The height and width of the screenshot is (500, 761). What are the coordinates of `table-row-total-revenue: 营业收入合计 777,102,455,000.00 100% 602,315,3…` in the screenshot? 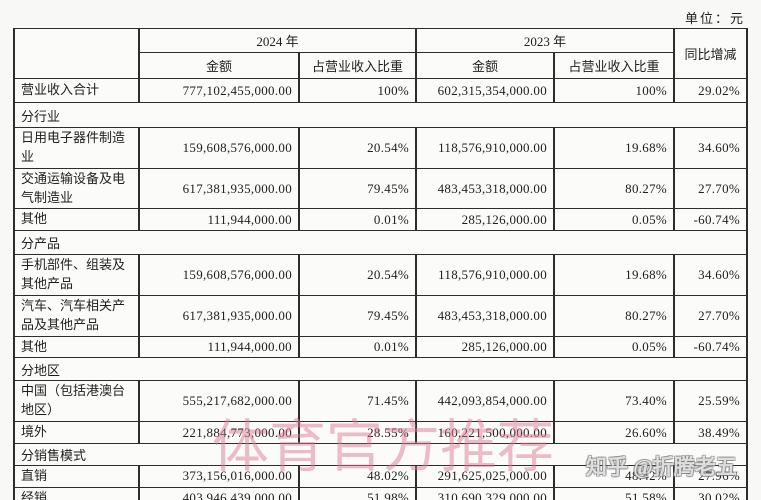 It's located at (381, 90).